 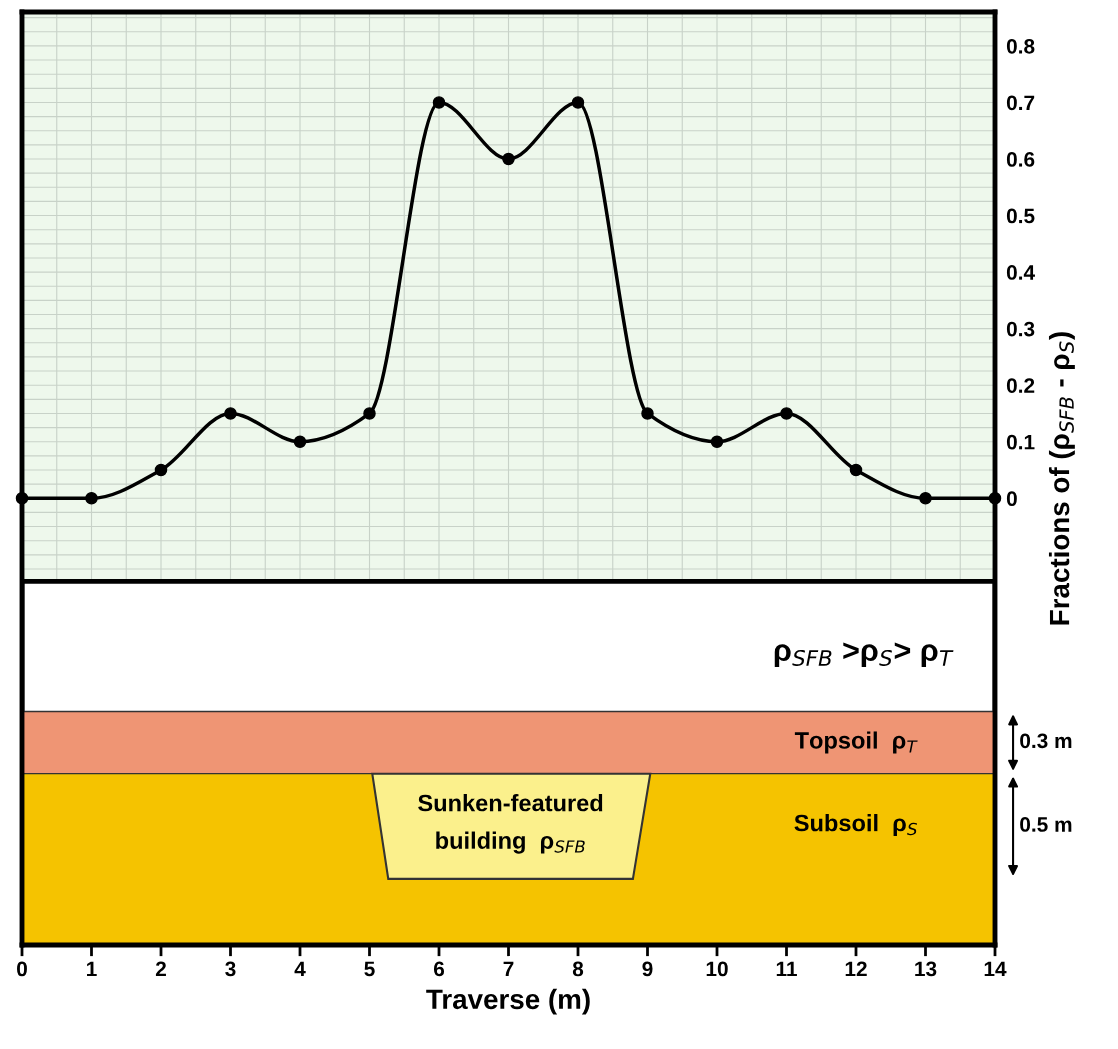 What do you see at coordinates (508, 969) in the screenshot?
I see `x-tick-label: 7` at bounding box center [508, 969].